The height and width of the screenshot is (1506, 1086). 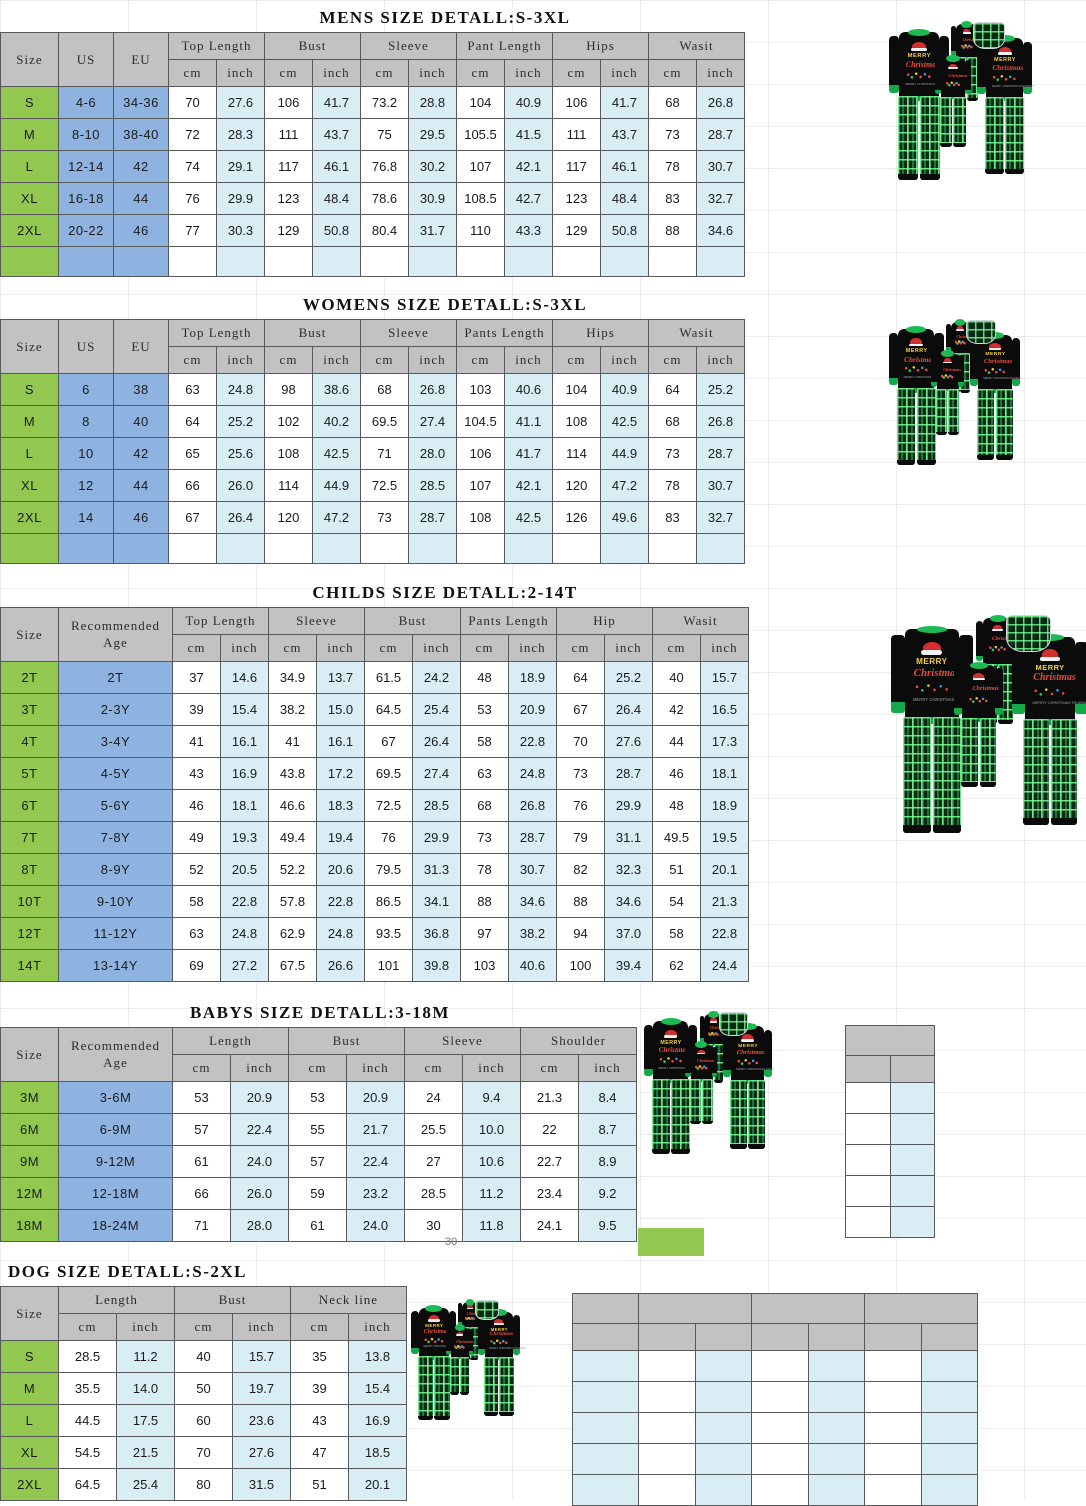 I want to click on table-cell: 22.4, so click(x=376, y=1162).